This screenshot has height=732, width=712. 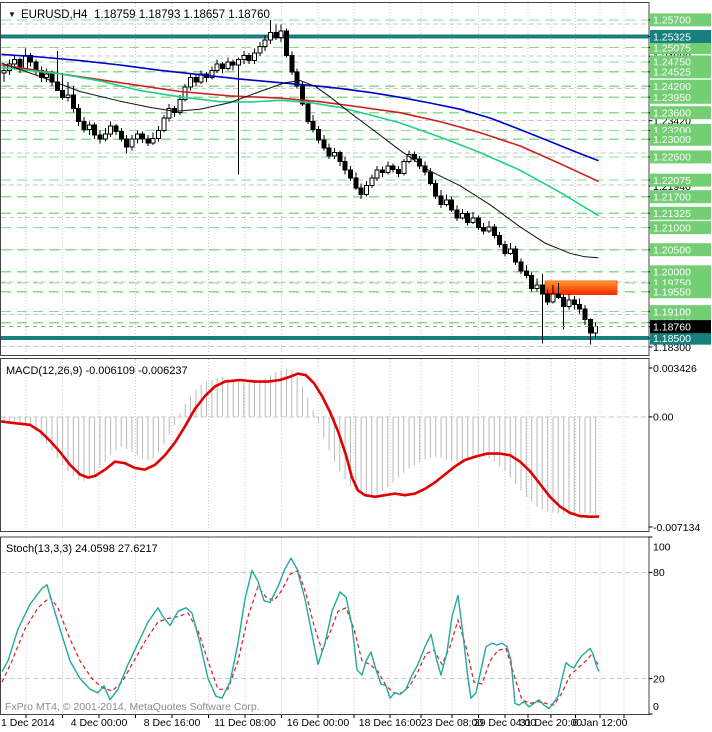 What do you see at coordinates (672, 293) in the screenshot?
I see `svg-text: 1.19550` at bounding box center [672, 293].